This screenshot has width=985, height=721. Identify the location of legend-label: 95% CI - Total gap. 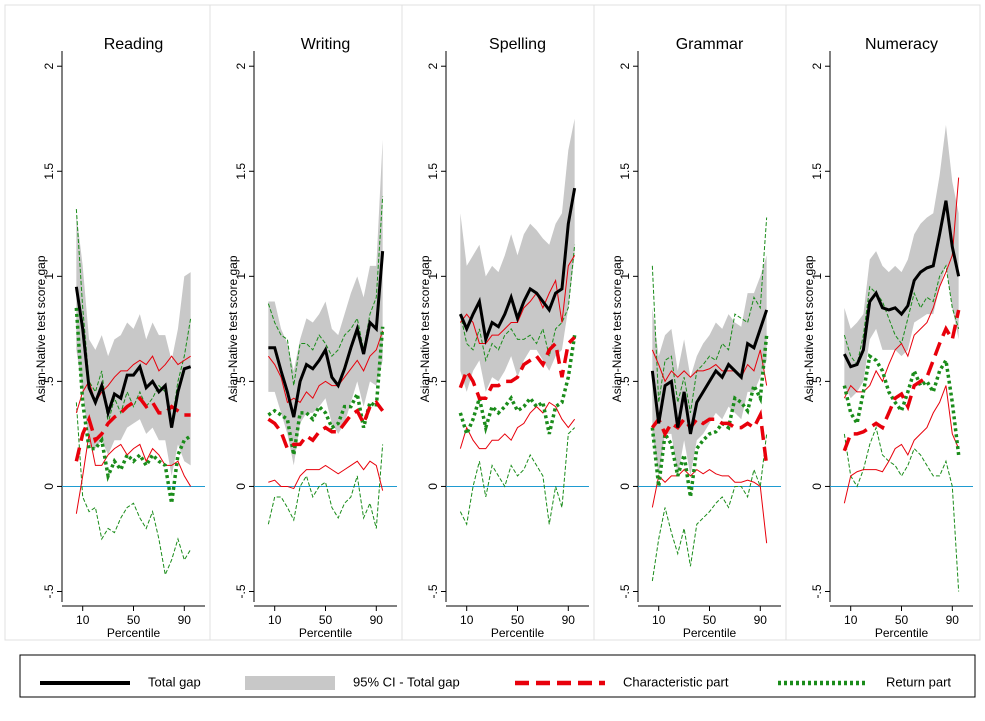
(406, 681).